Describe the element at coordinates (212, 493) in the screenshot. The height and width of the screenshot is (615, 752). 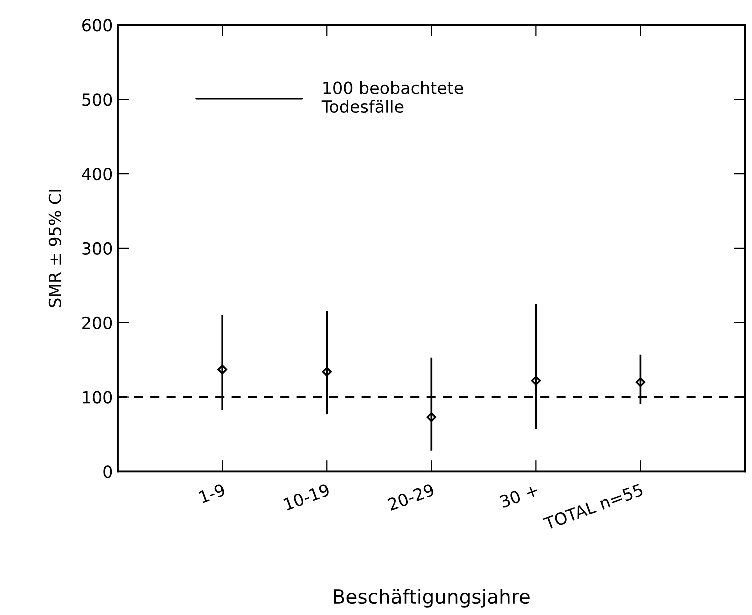
I see `x-tick-label: 1-9` at that location.